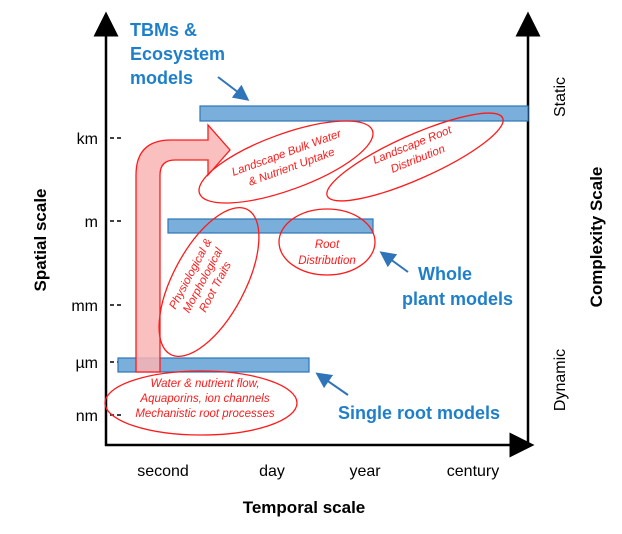 Image resolution: width=622 pixels, height=534 pixels. I want to click on complexity-axis-title: Complexity Scale, so click(596, 237).